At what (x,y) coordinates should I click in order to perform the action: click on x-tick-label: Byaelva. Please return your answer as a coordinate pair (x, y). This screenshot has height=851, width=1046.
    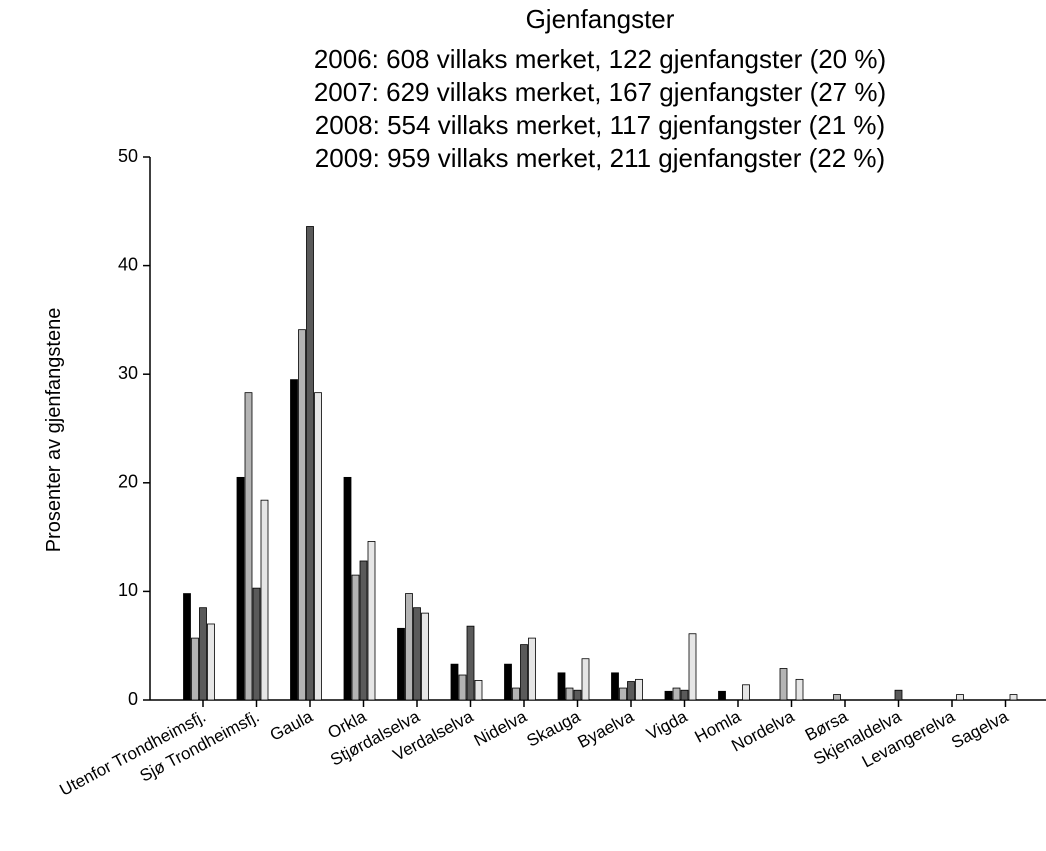
    Looking at the image, I should click on (606, 729).